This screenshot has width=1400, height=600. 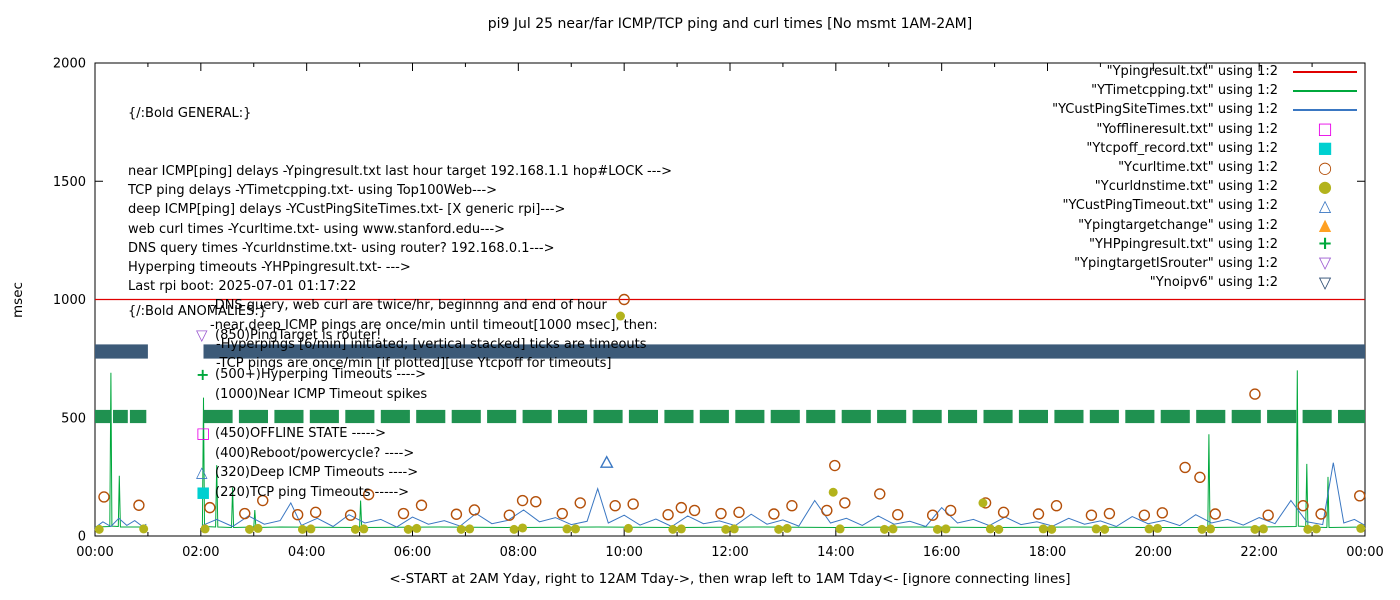 I want to click on band-YHPpingresult-hyperping-timeout-ticks, so click(x=730, y=416).